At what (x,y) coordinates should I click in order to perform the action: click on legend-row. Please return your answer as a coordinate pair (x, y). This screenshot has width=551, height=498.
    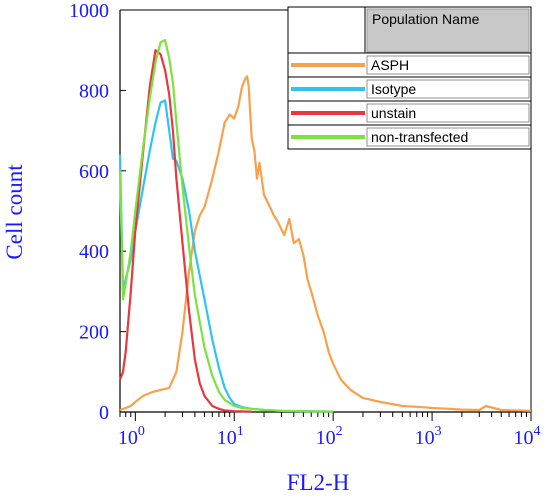
    Looking at the image, I should click on (409, 137).